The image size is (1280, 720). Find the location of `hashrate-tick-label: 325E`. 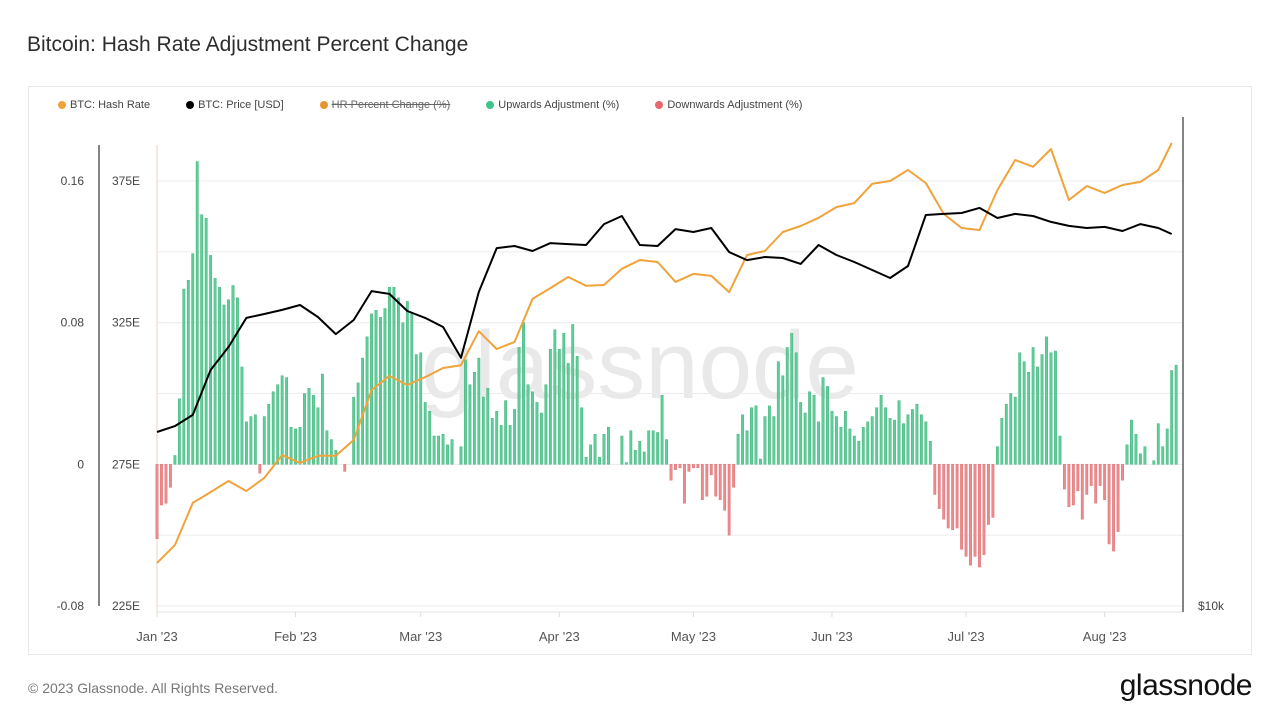

hashrate-tick-label: 325E is located at coordinates (126, 323).